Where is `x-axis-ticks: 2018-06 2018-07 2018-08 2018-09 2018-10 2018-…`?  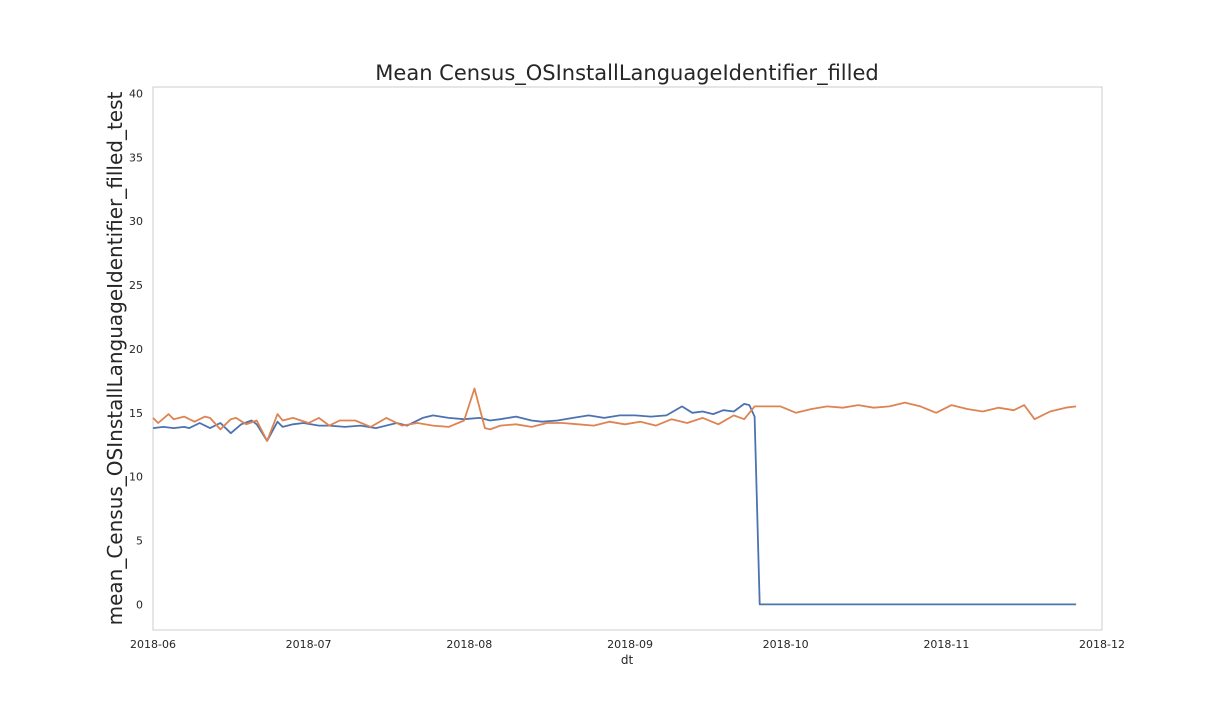
x-axis-ticks: 2018-06 2018-07 2018-08 2018-09 2018-10 2018-… is located at coordinates (627, 644).